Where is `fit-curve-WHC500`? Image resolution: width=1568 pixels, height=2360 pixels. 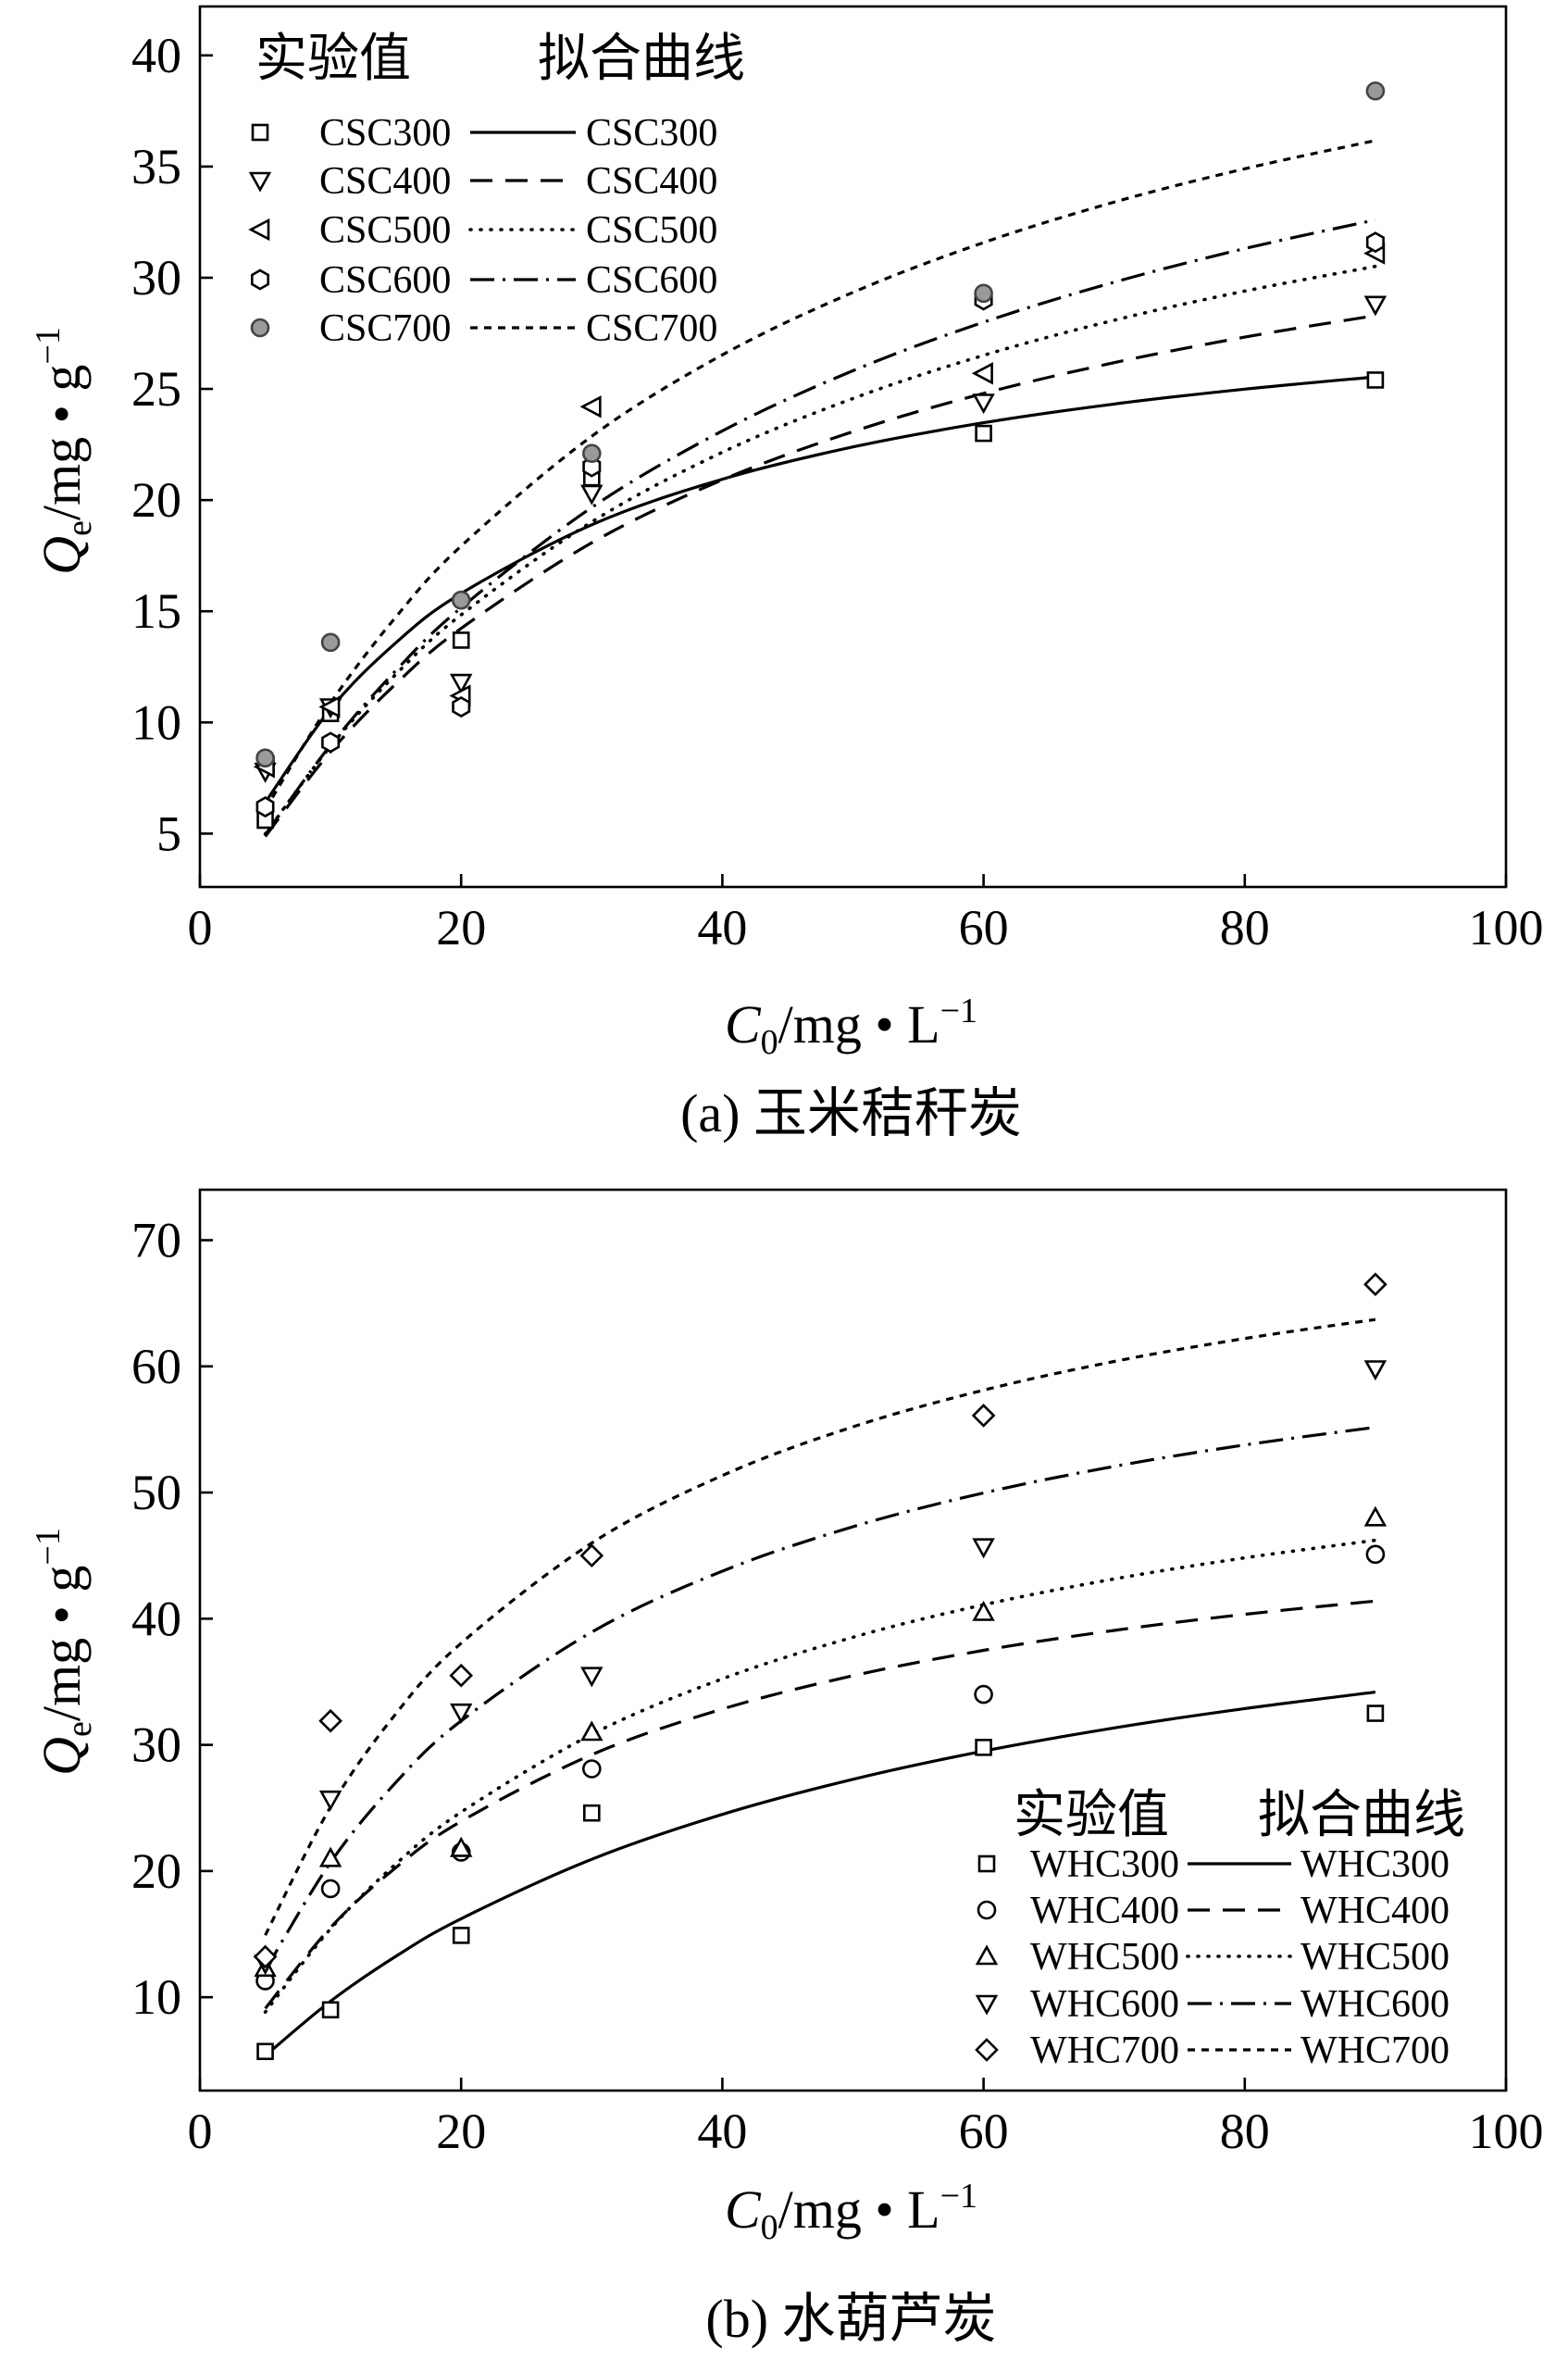
fit-curve-WHC500 is located at coordinates (820, 1776).